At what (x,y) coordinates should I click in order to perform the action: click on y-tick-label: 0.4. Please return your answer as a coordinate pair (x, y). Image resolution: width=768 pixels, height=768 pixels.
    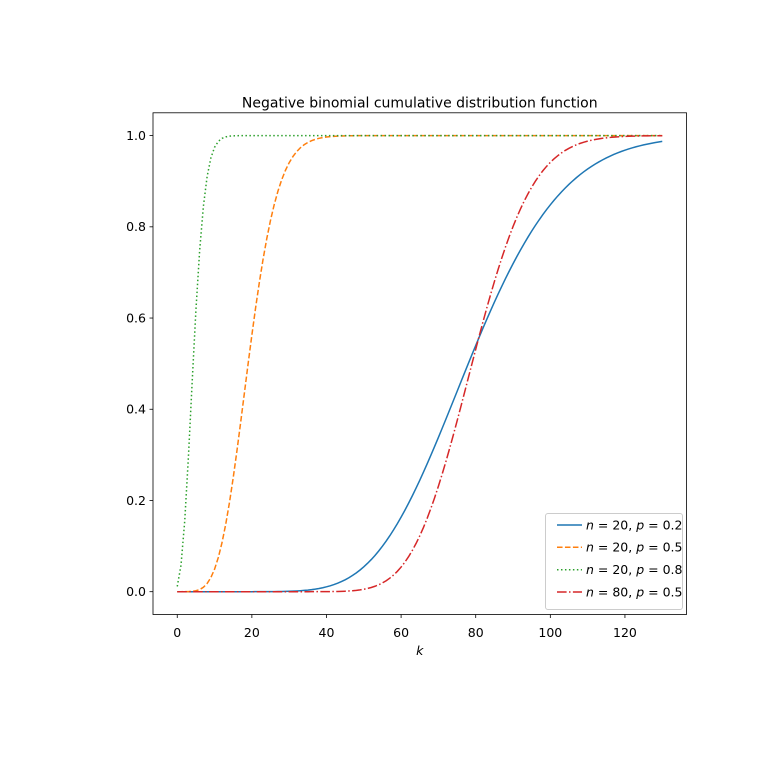
    Looking at the image, I should click on (136, 409).